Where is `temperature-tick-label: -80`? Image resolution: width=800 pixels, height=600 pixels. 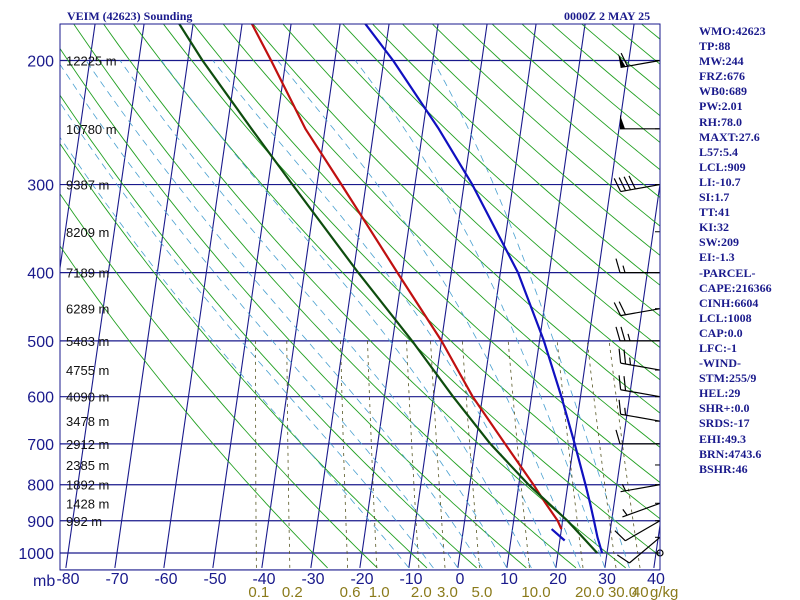
temperature-tick-label: -80 is located at coordinates (67, 579).